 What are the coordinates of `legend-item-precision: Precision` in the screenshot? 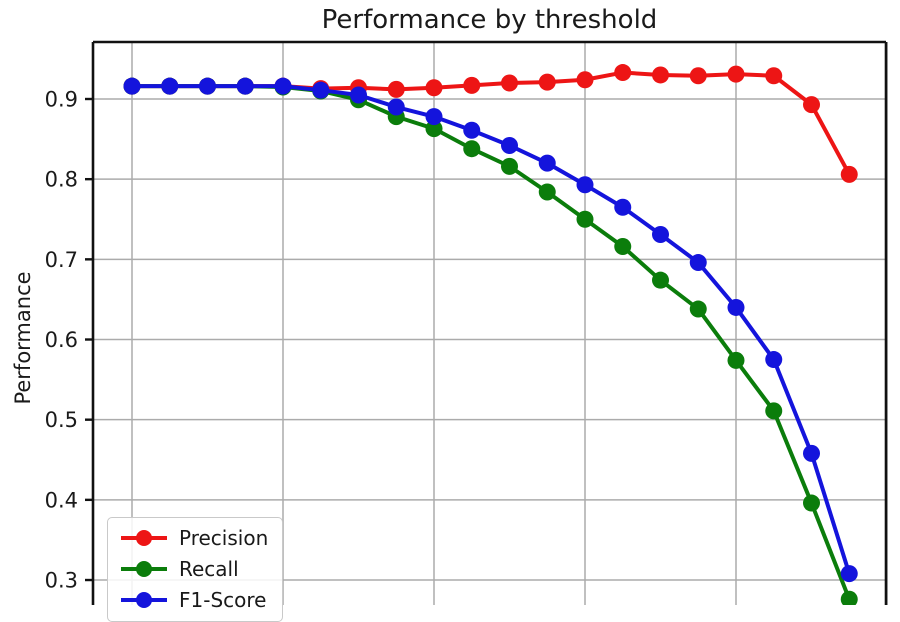 It's located at (193, 537).